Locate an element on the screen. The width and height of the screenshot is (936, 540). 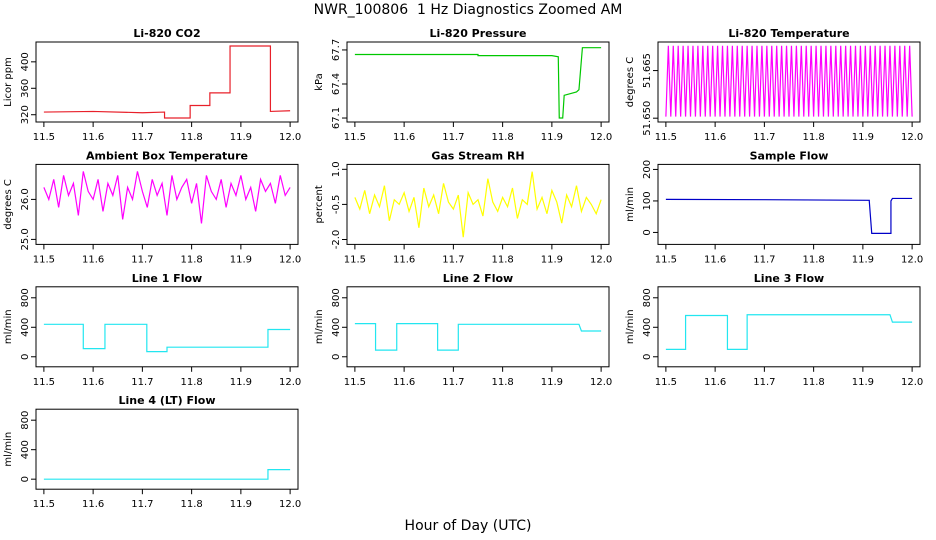
y-tick-label: 1.0 is located at coordinates (336, 169).